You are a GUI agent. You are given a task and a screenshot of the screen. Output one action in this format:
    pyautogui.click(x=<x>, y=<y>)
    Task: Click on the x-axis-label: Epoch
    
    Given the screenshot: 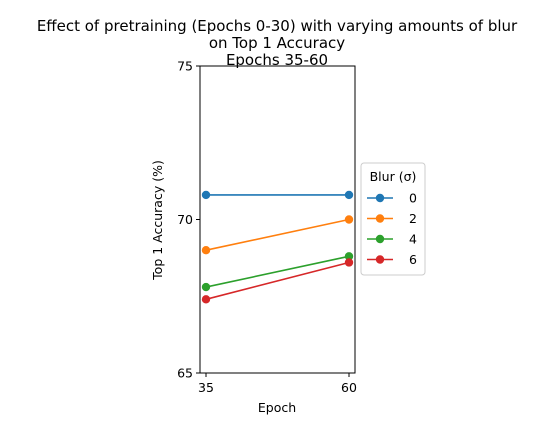 What is the action you would take?
    pyautogui.click(x=277, y=407)
    